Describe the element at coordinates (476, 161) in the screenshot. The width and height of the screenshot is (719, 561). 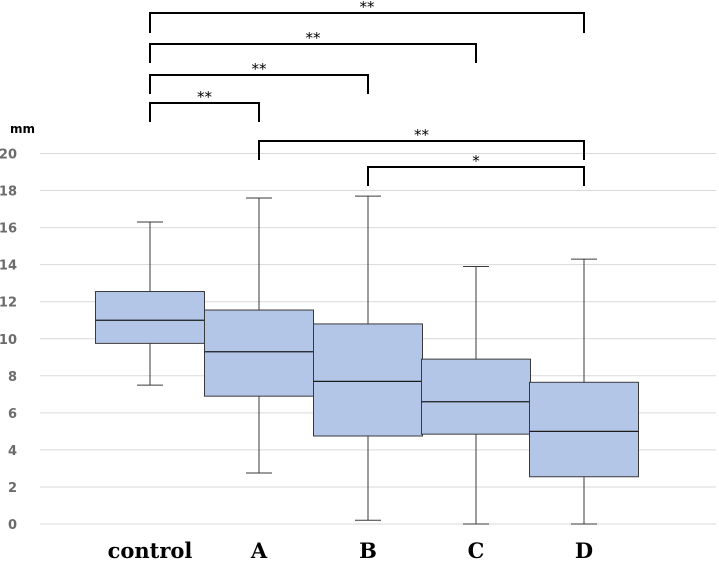
I see `significance-label: *` at that location.